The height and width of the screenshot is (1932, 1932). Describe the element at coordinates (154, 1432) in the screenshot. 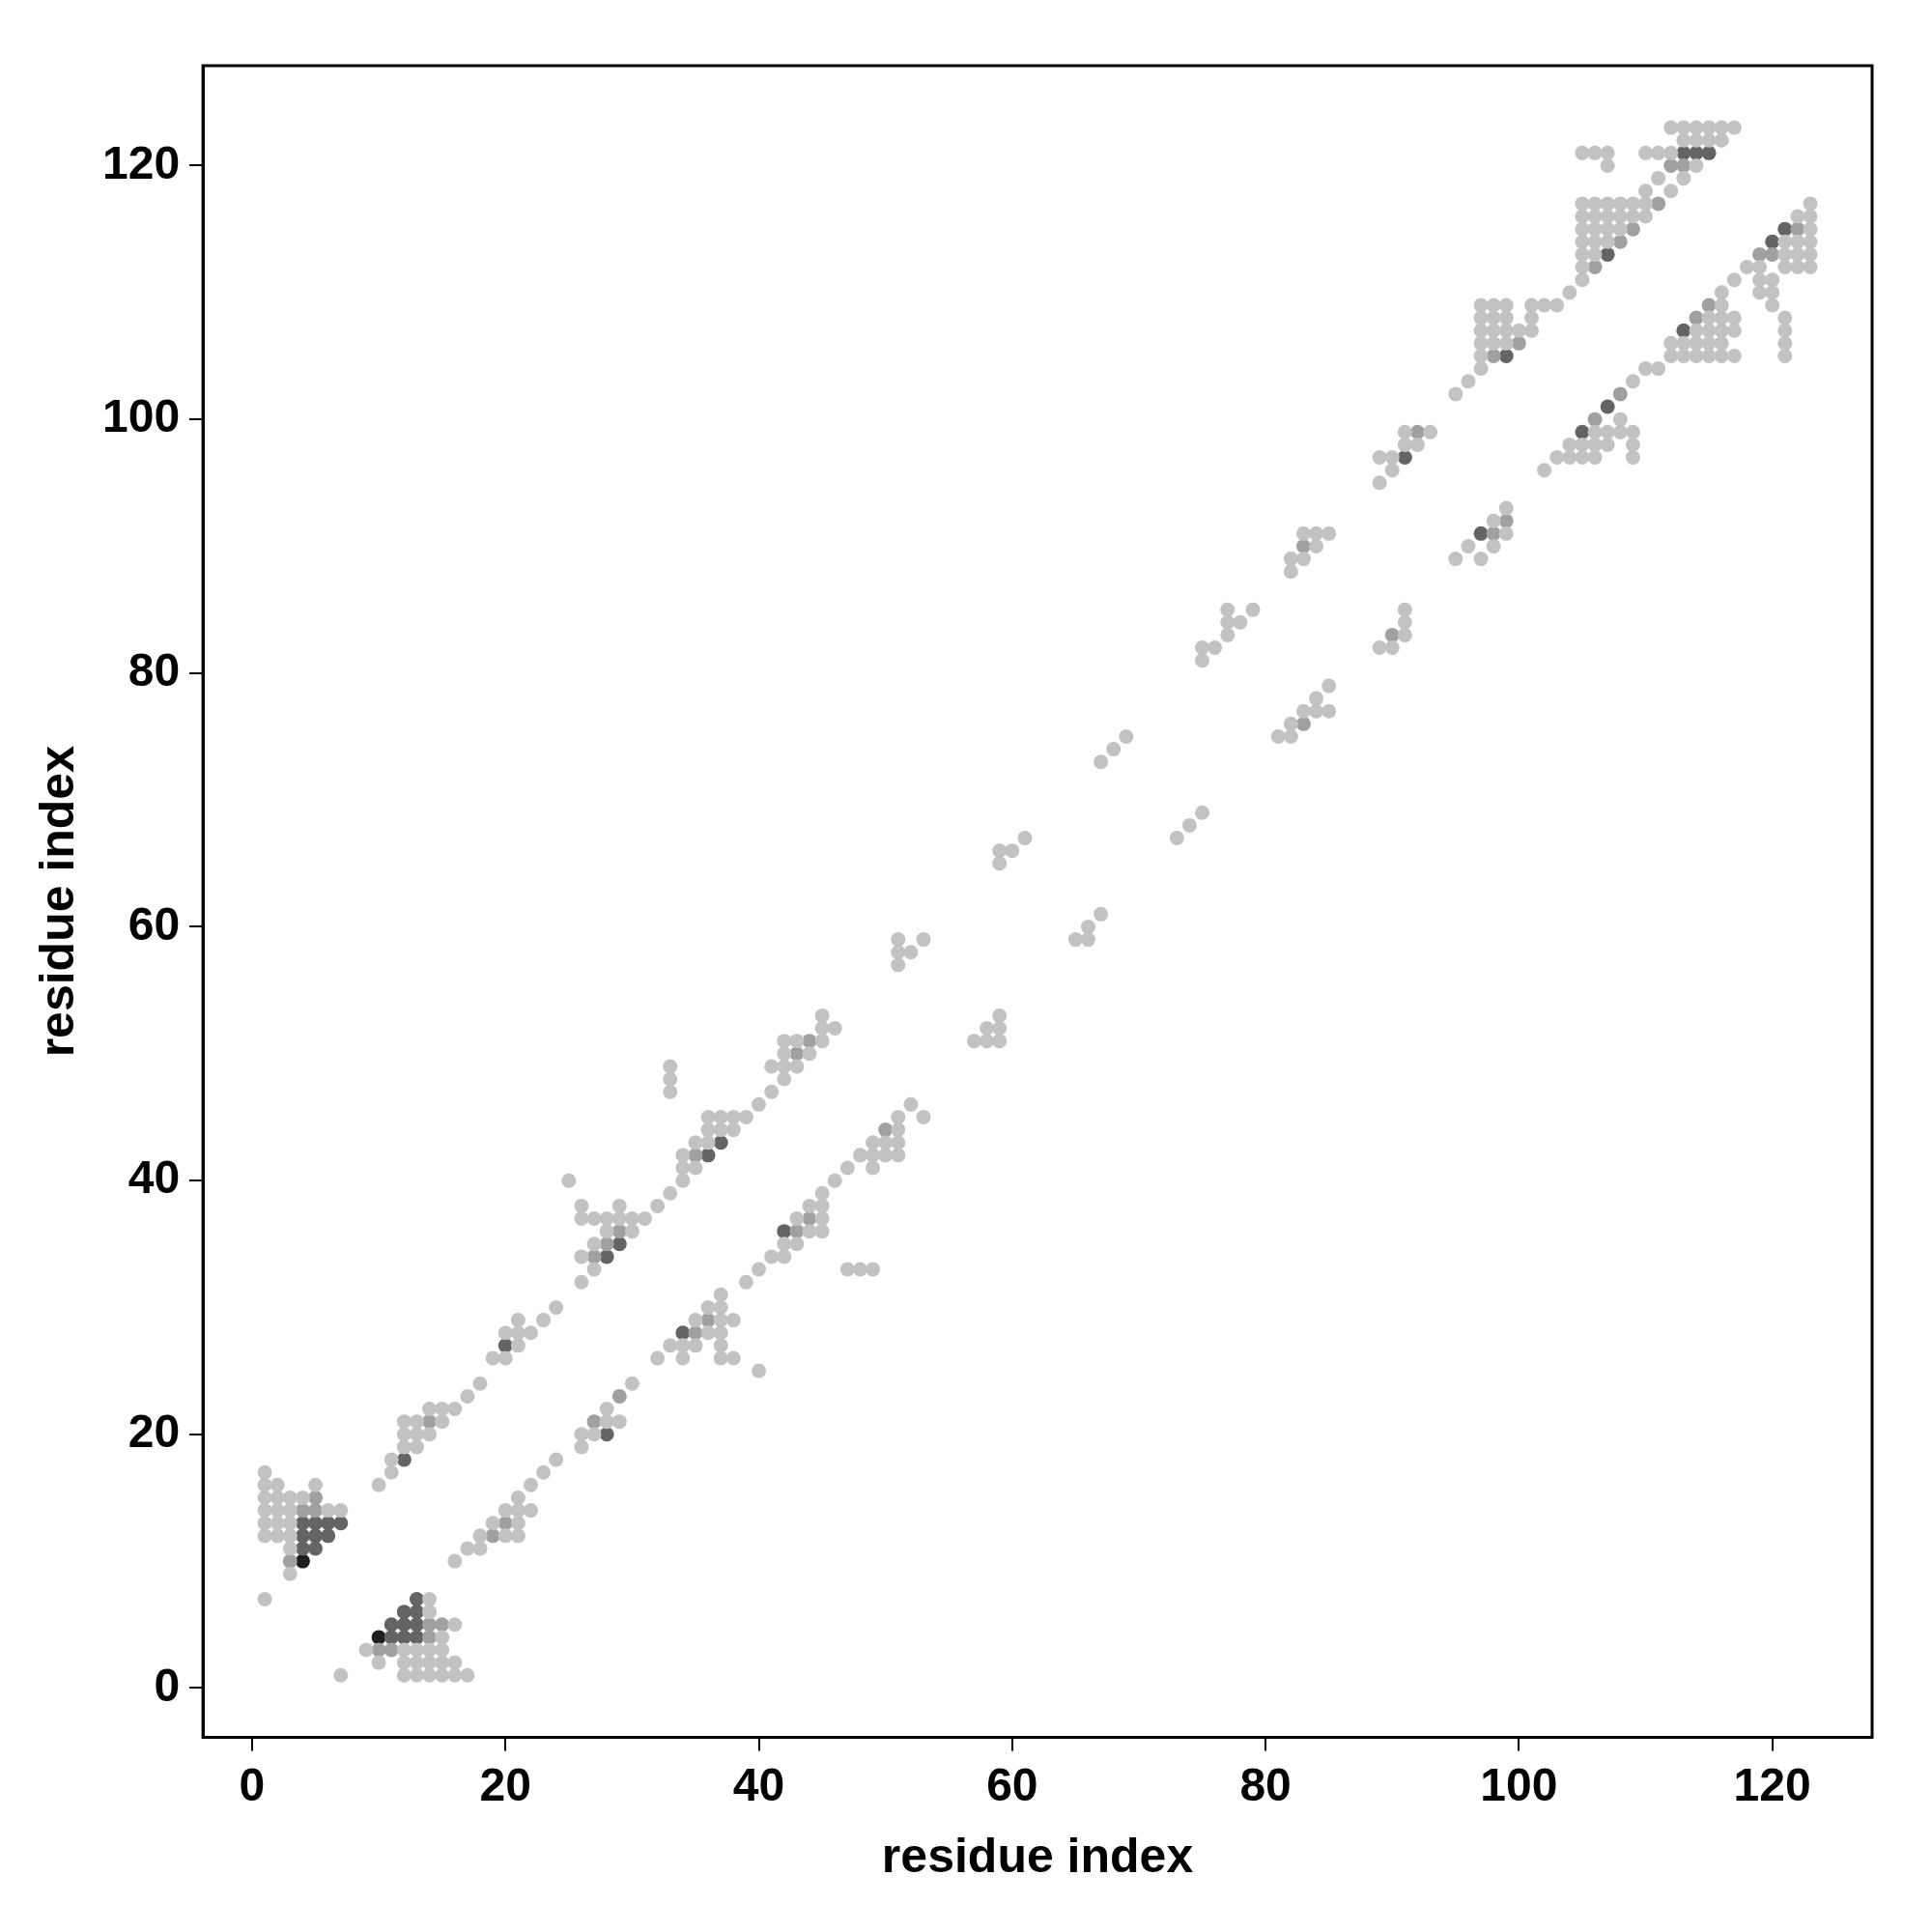

I see `y-tick-label: 20` at that location.